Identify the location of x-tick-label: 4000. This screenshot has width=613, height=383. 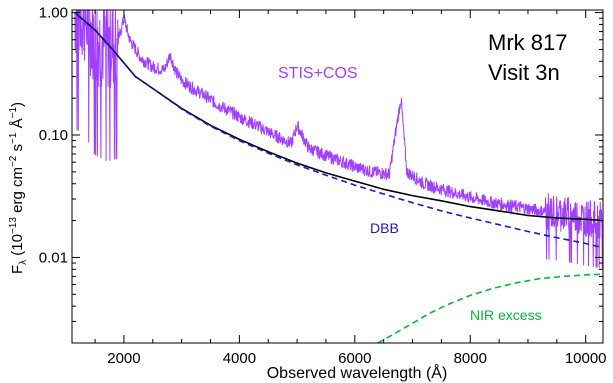
(239, 358).